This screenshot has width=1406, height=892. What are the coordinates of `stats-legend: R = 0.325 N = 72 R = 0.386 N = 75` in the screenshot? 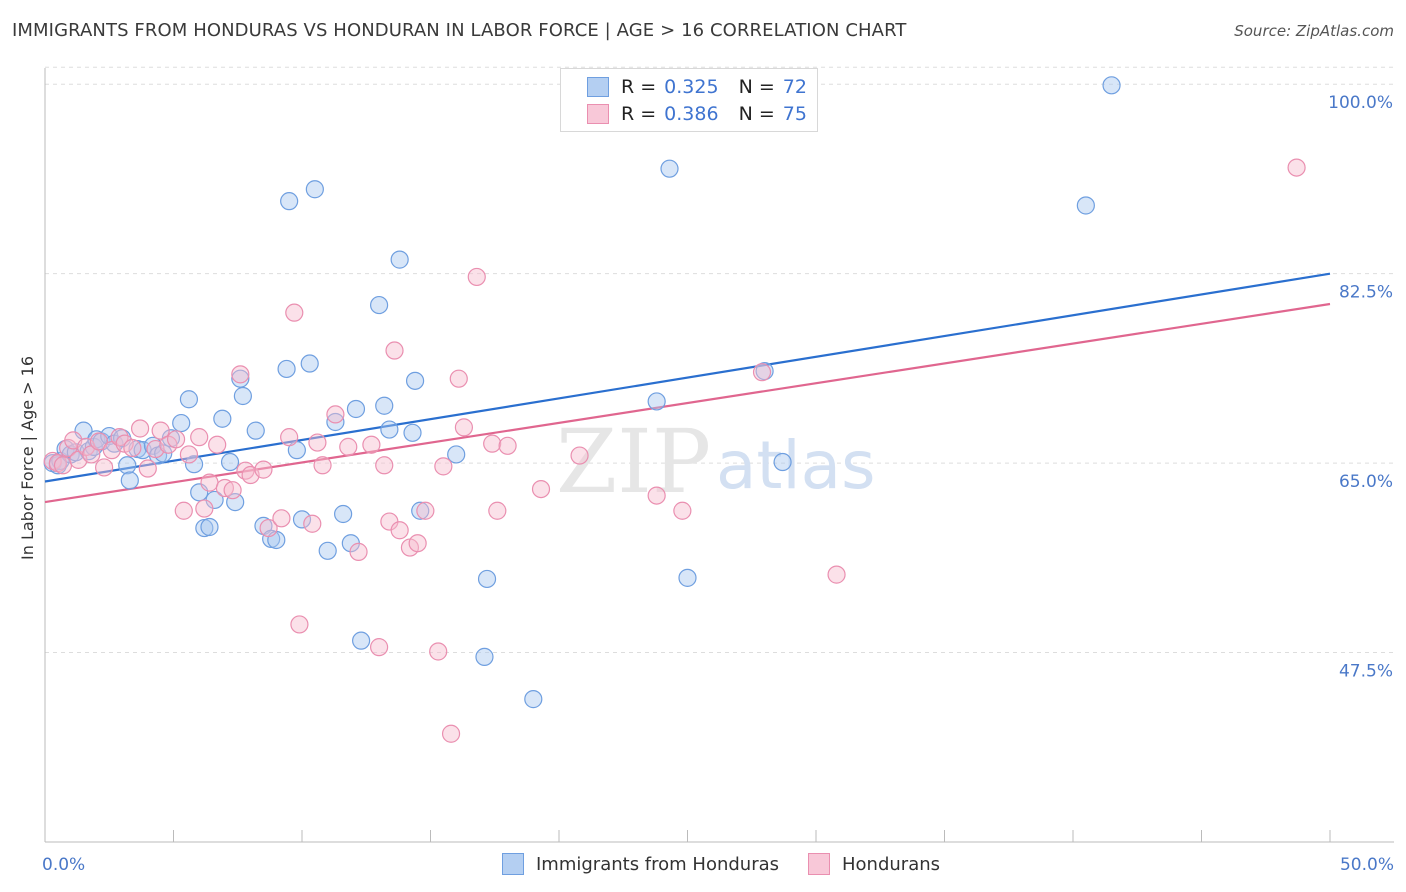 It's located at (689, 100).